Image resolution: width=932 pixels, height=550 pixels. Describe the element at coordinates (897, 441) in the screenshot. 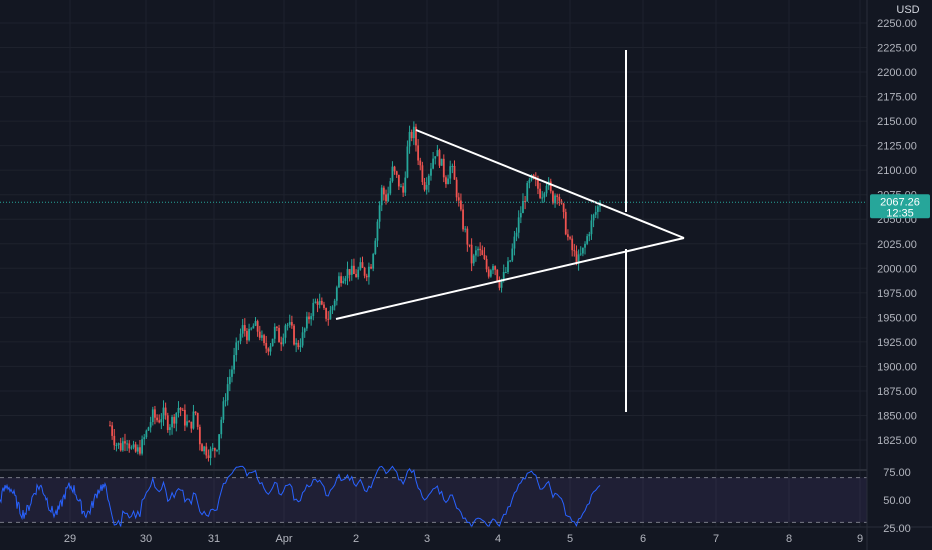

I see `price-tick-label: 1825.00` at that location.